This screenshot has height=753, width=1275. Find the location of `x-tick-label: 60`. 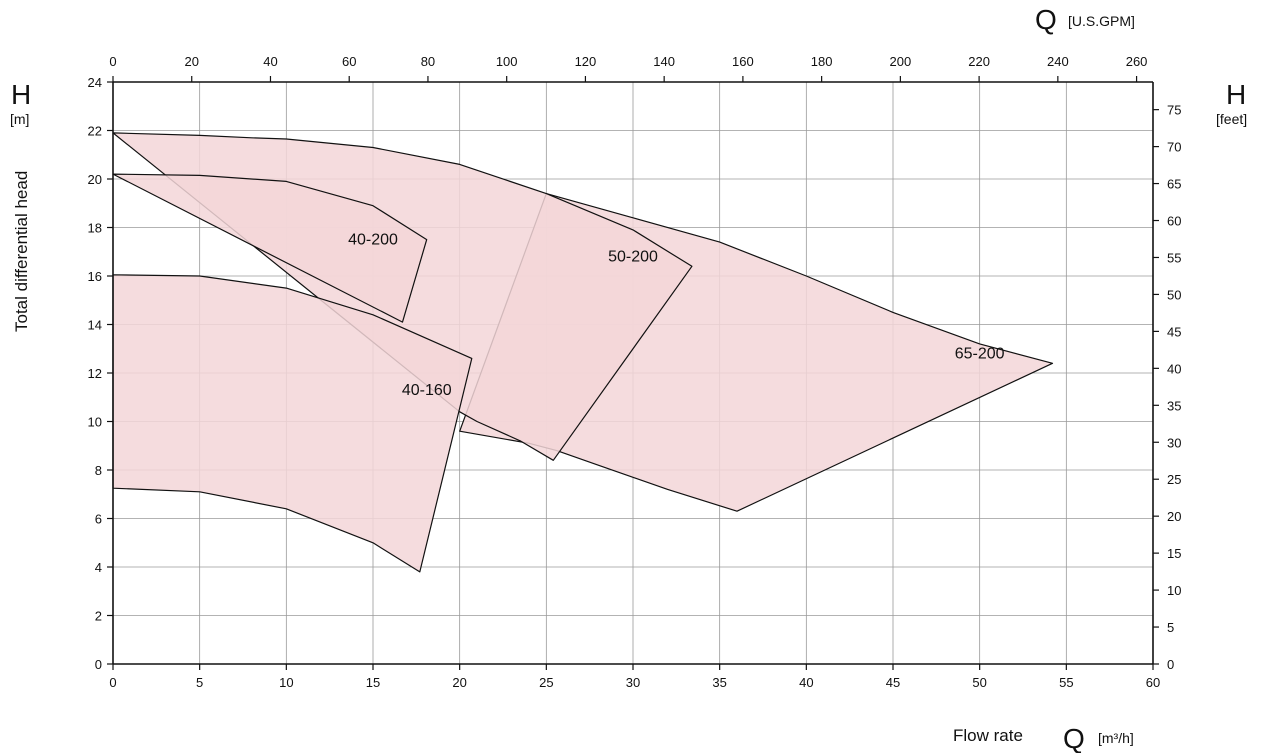

x-tick-label: 60 is located at coordinates (1153, 682).